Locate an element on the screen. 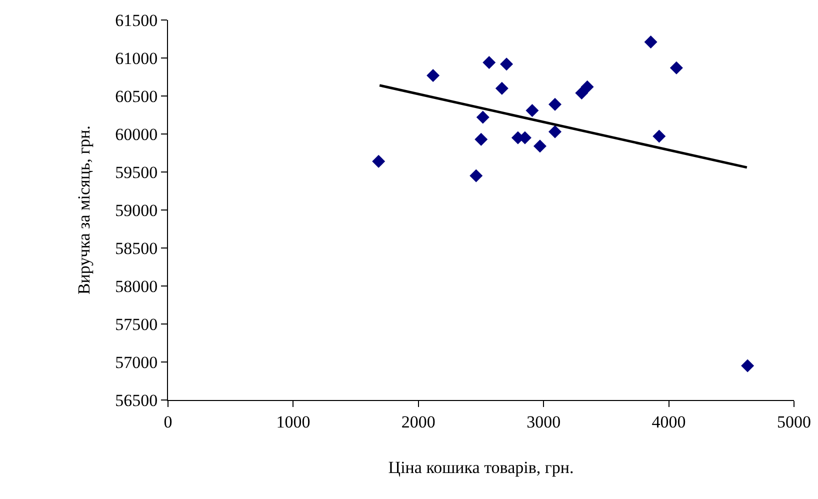  x-tick-label: 3000 is located at coordinates (543, 422).